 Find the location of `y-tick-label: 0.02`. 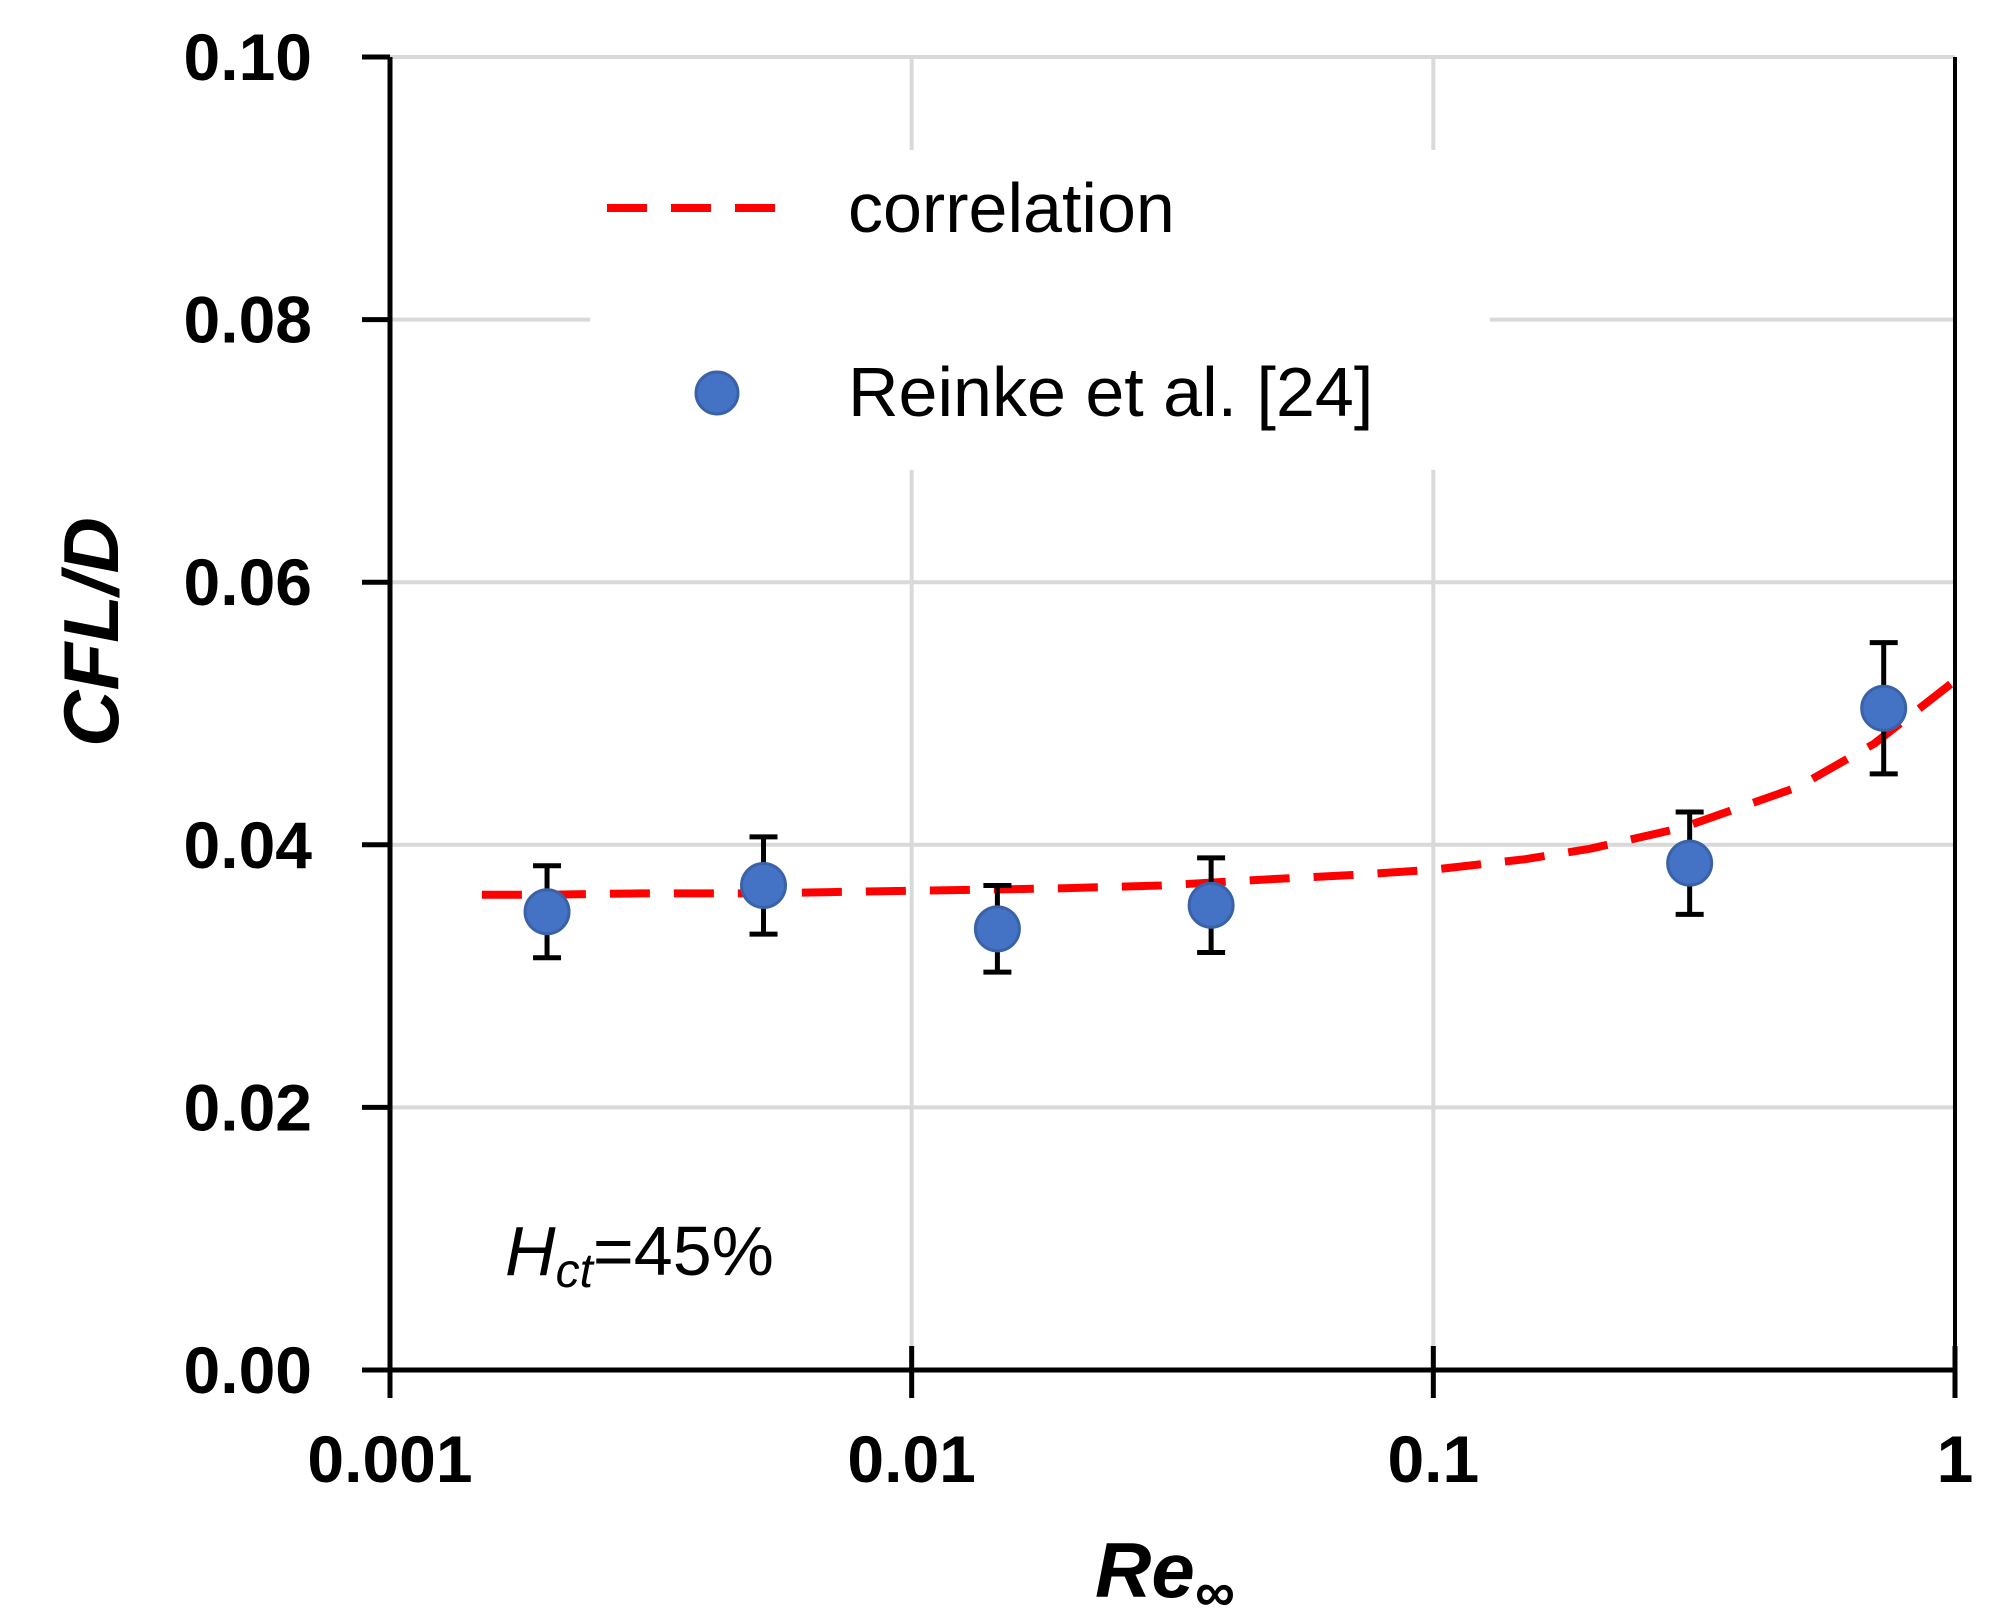

y-tick-label: 0.02 is located at coordinates (248, 1107).